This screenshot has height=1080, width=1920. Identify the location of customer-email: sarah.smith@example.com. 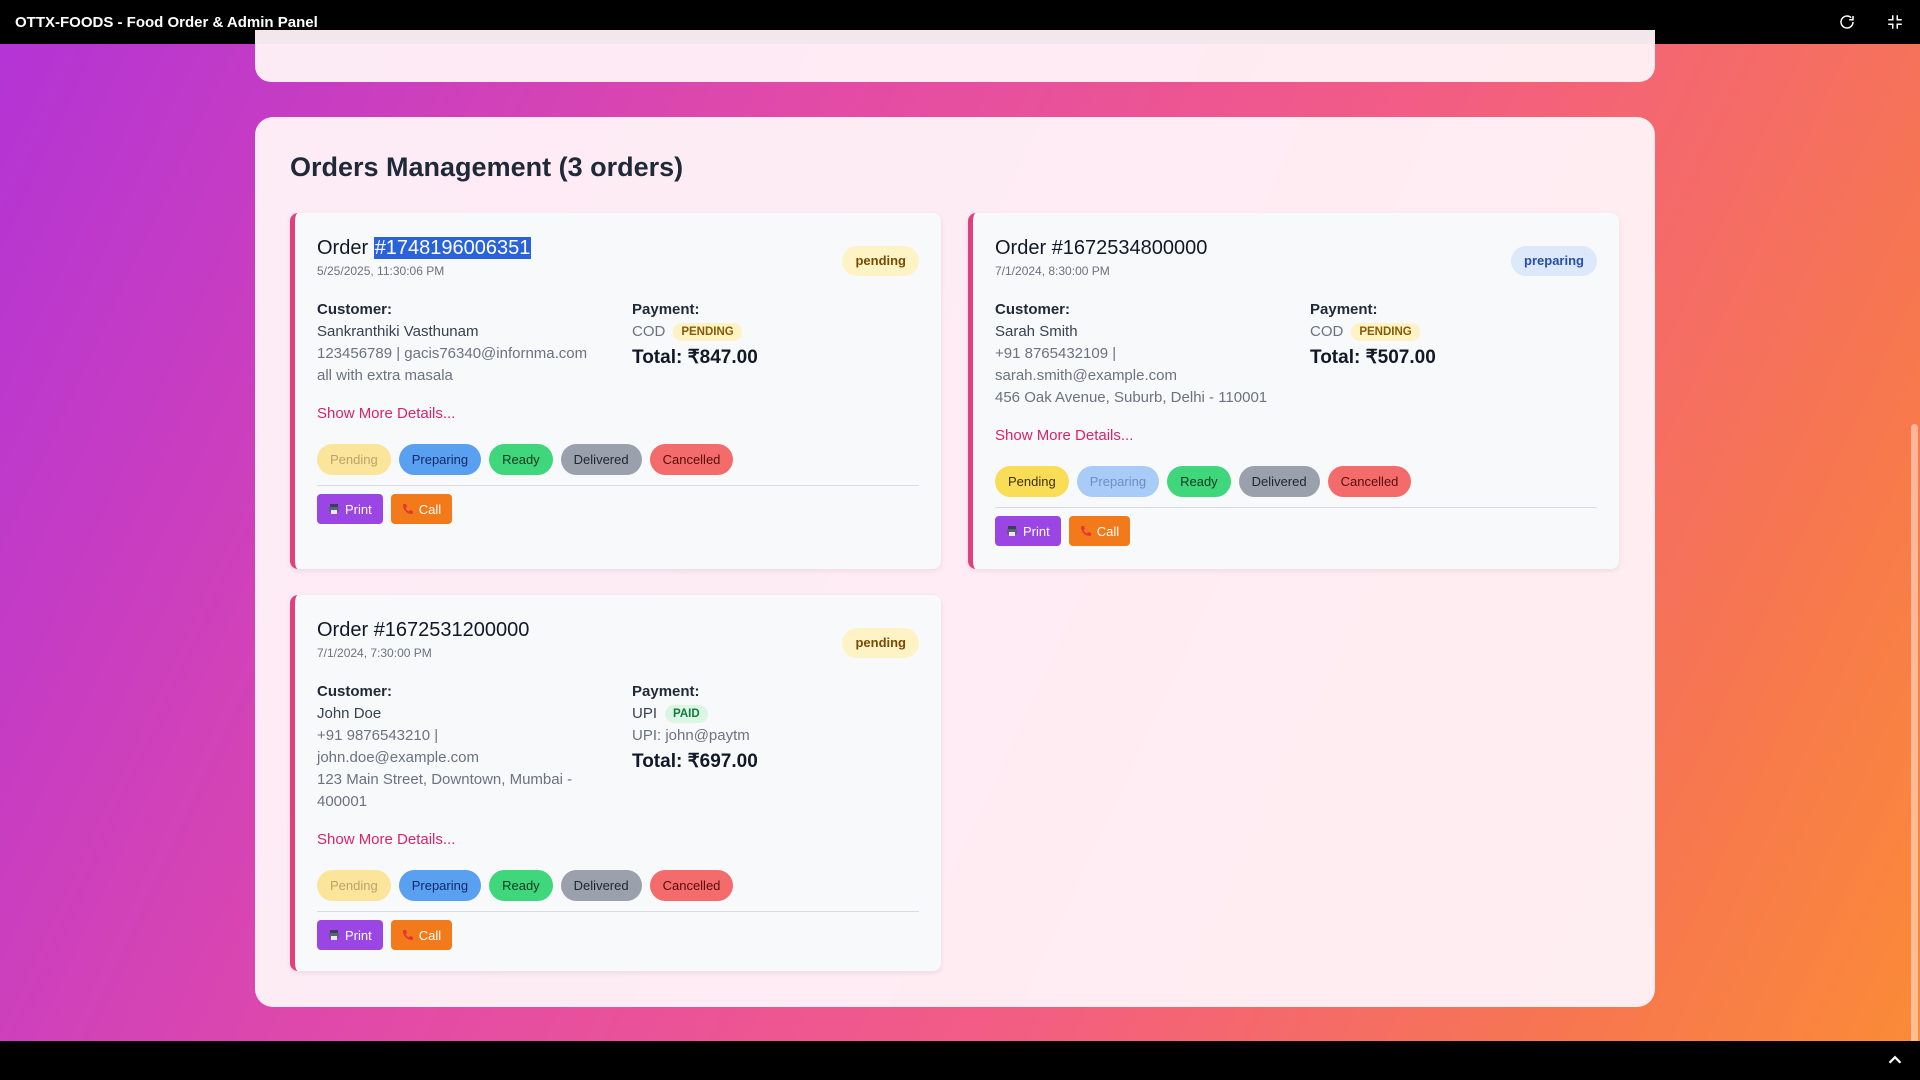
(1086, 375).